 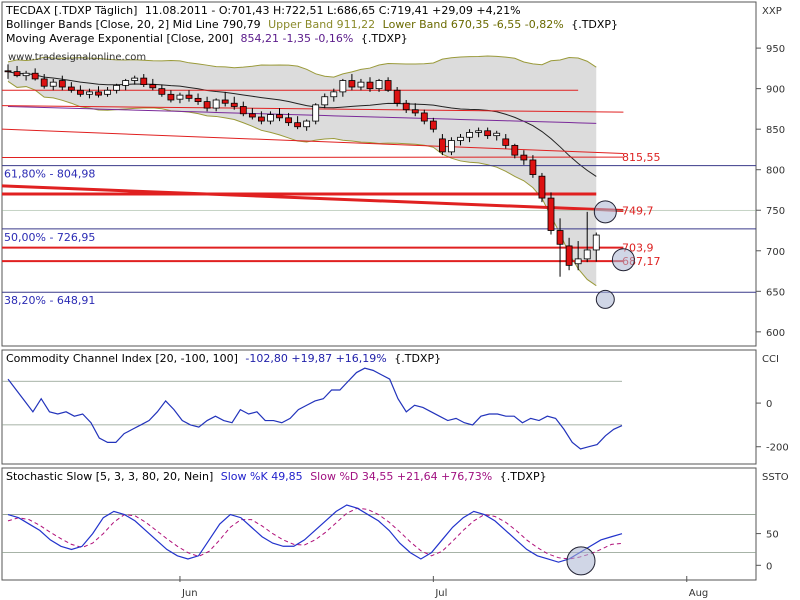 I want to click on stoch-tick-label: 0, so click(x=769, y=566).